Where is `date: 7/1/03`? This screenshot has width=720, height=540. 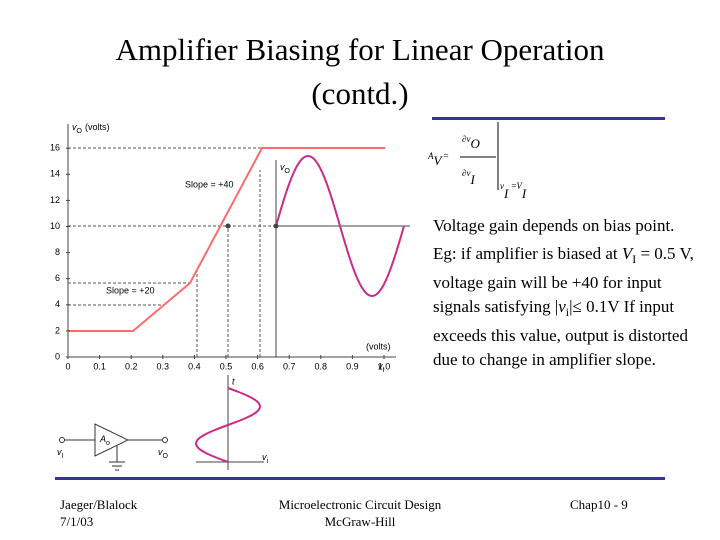 date: 7/1/03 is located at coordinates (77, 521).